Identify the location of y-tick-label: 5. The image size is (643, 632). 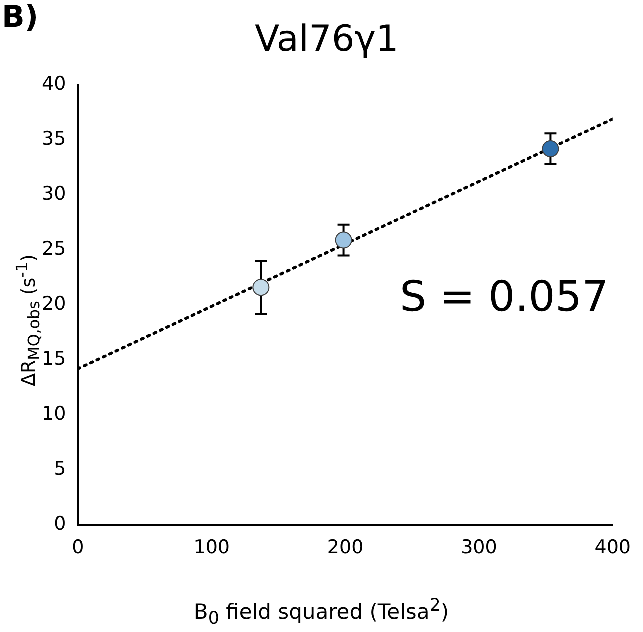
(60, 469).